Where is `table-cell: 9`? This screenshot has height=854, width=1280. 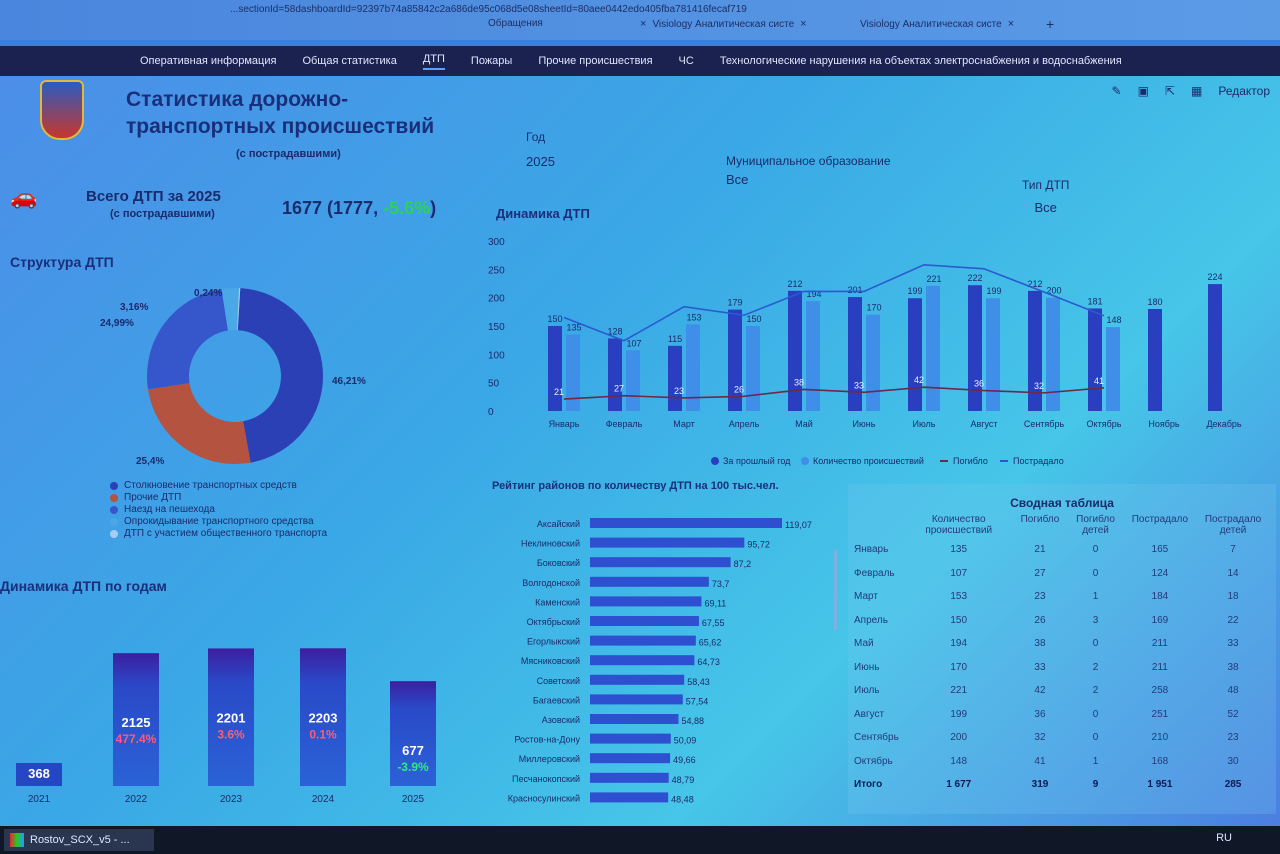 table-cell: 9 is located at coordinates (1095, 785).